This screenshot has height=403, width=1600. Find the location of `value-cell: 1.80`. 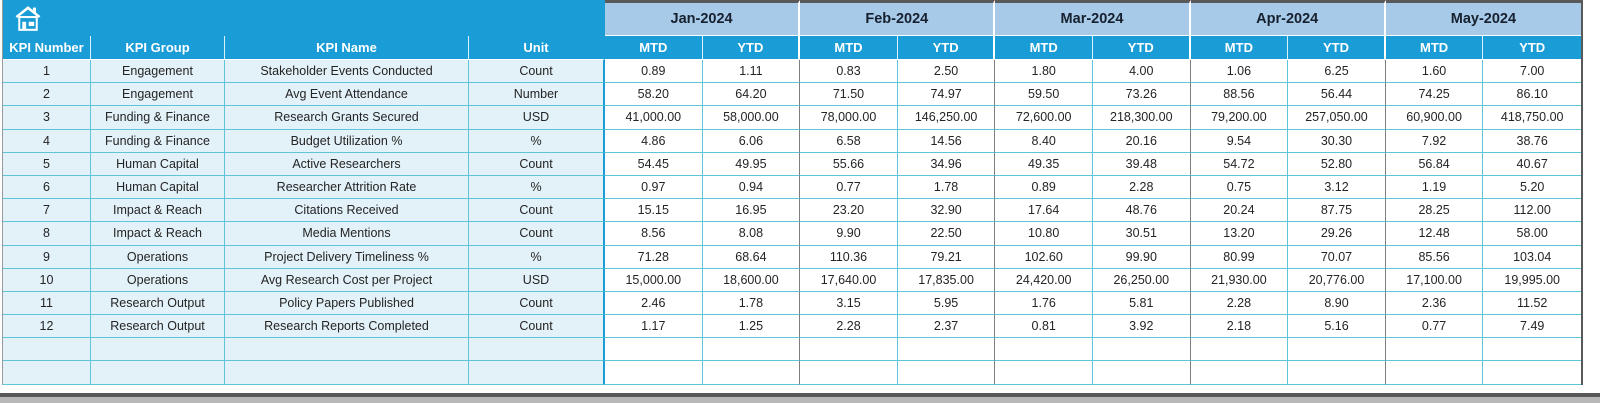

value-cell: 1.80 is located at coordinates (1044, 72).